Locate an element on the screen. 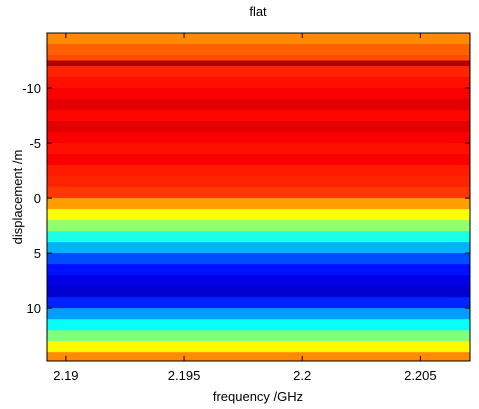 This screenshot has height=409, width=479. y-tick-label: -5 is located at coordinates (35, 143).